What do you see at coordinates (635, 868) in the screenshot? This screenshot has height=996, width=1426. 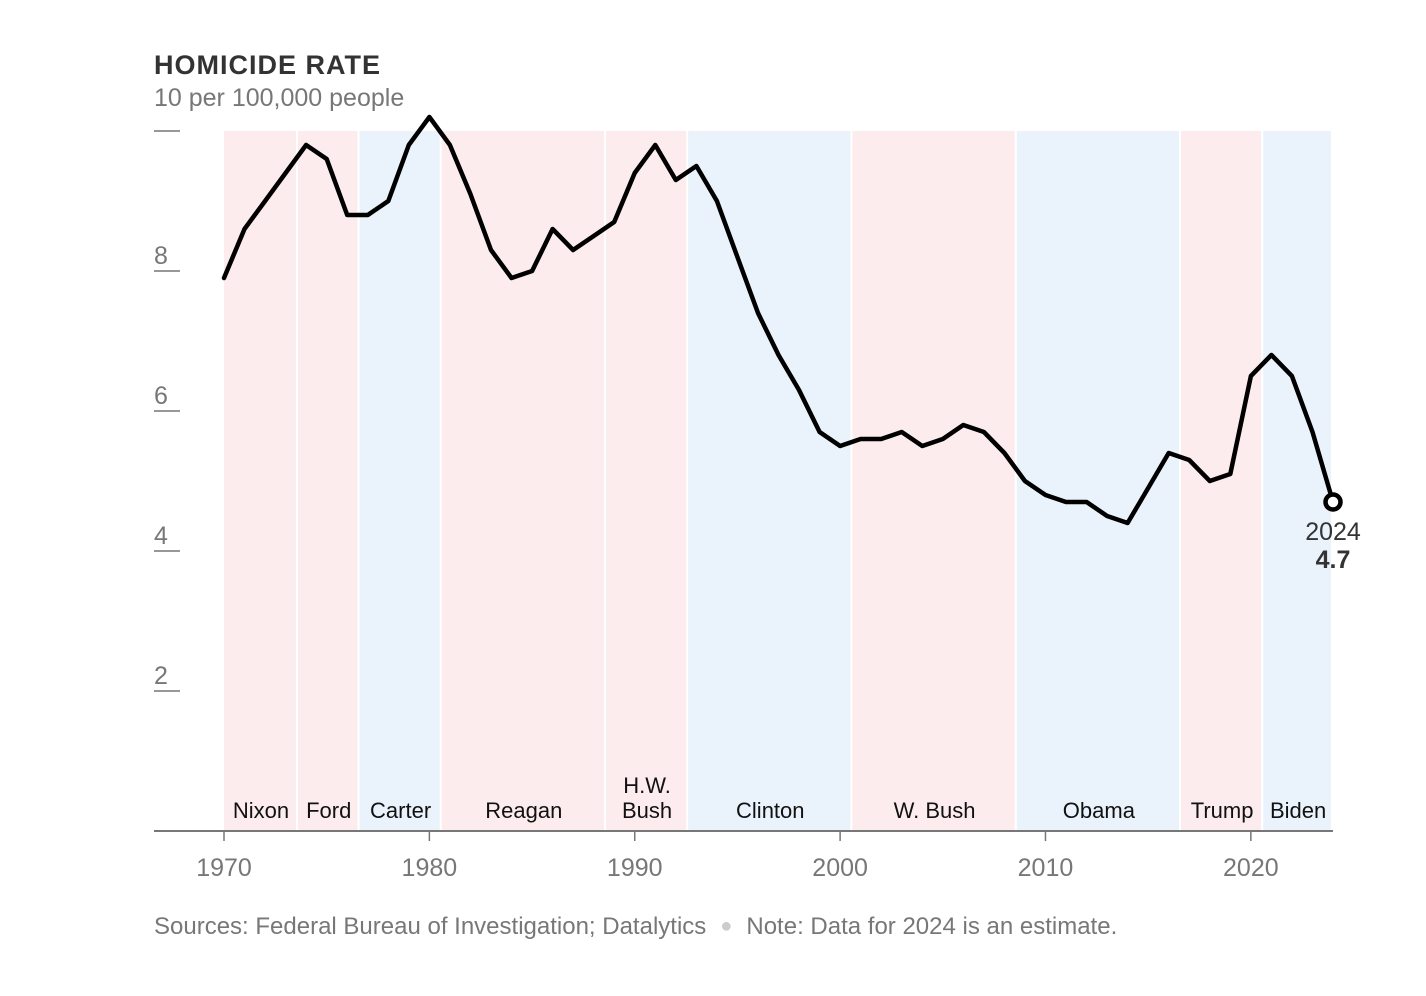 I see `x-tick-label-1990: 1990` at bounding box center [635, 868].